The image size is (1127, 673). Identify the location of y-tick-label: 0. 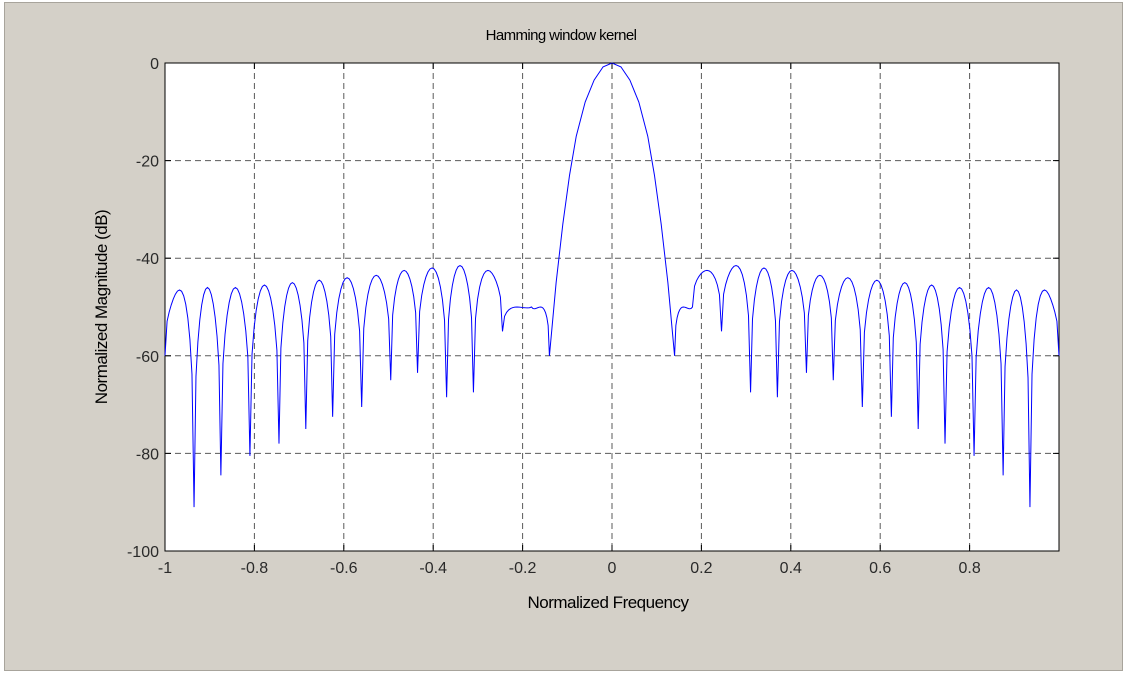
(154, 64).